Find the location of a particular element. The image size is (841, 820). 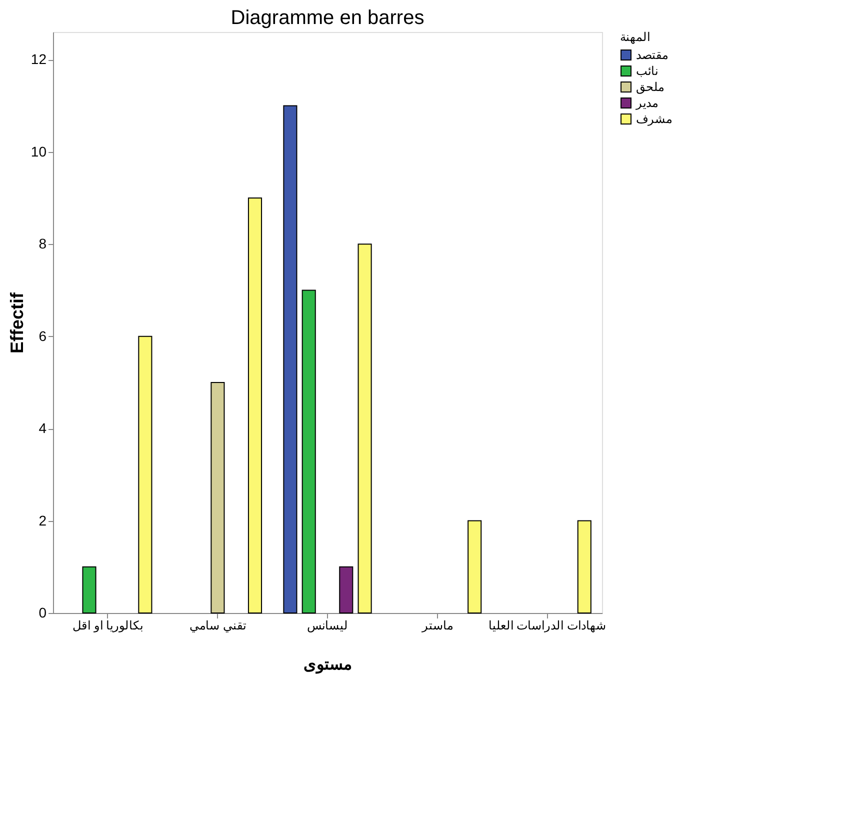

y-tick-label: 8 is located at coordinates (42, 244).